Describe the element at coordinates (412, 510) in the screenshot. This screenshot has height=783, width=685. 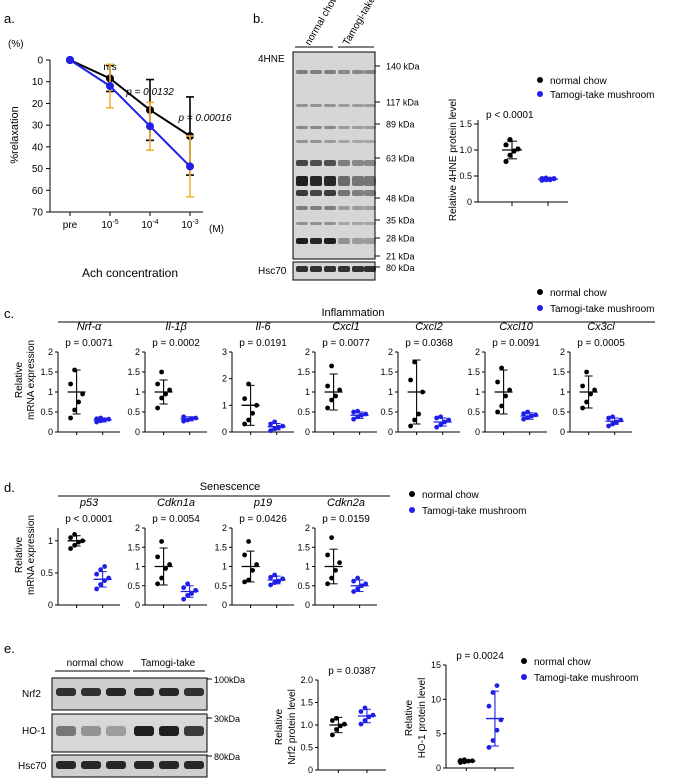
I see `legend-d-tamogi-marker` at that location.